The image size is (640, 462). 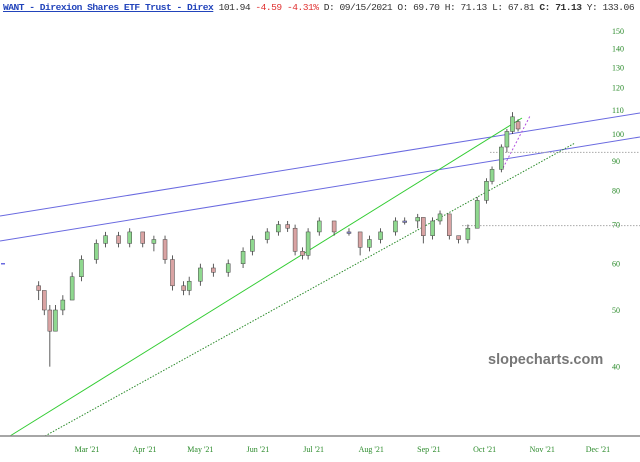 What do you see at coordinates (450, 7) in the screenshot?
I see `high-label: H:` at bounding box center [450, 7].